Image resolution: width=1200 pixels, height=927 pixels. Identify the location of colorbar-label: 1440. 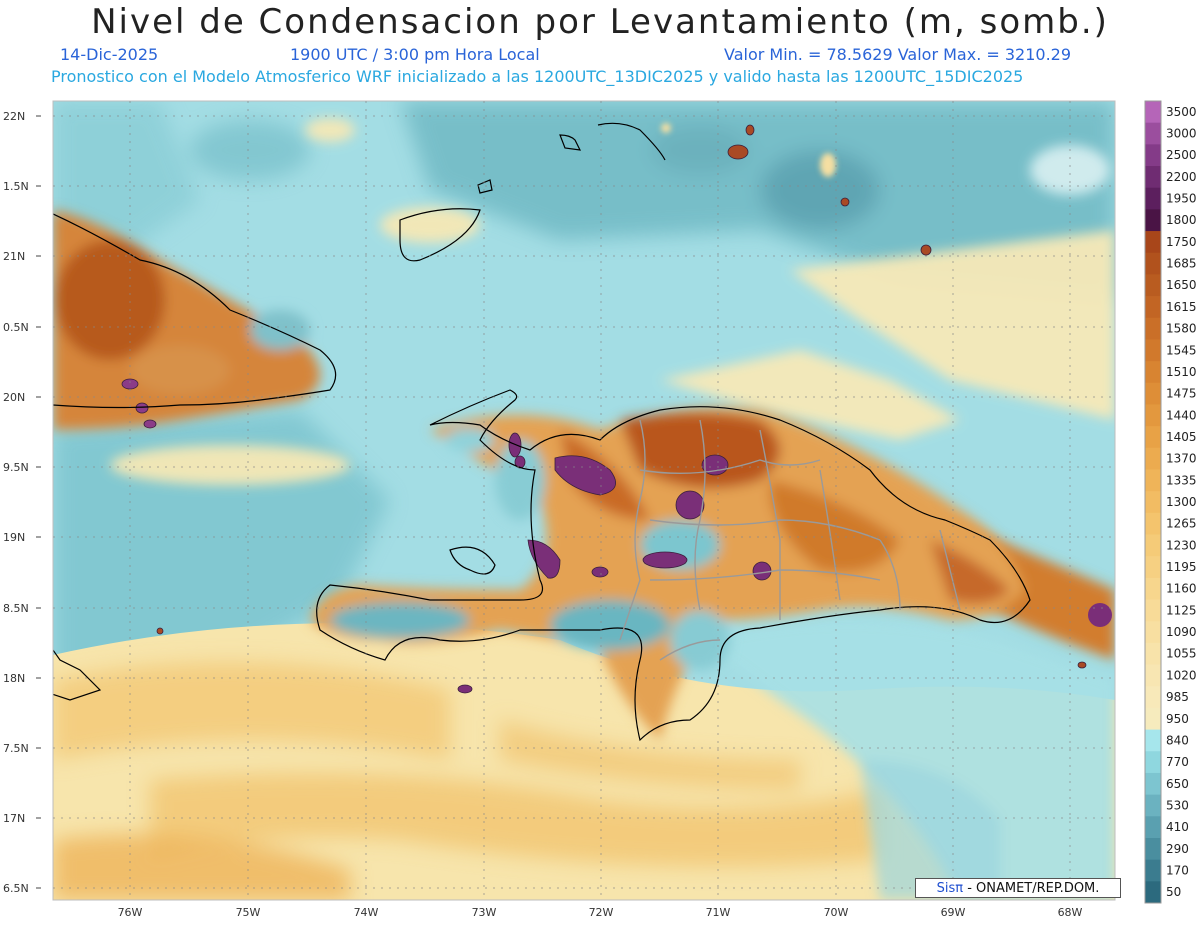
(1181, 415).